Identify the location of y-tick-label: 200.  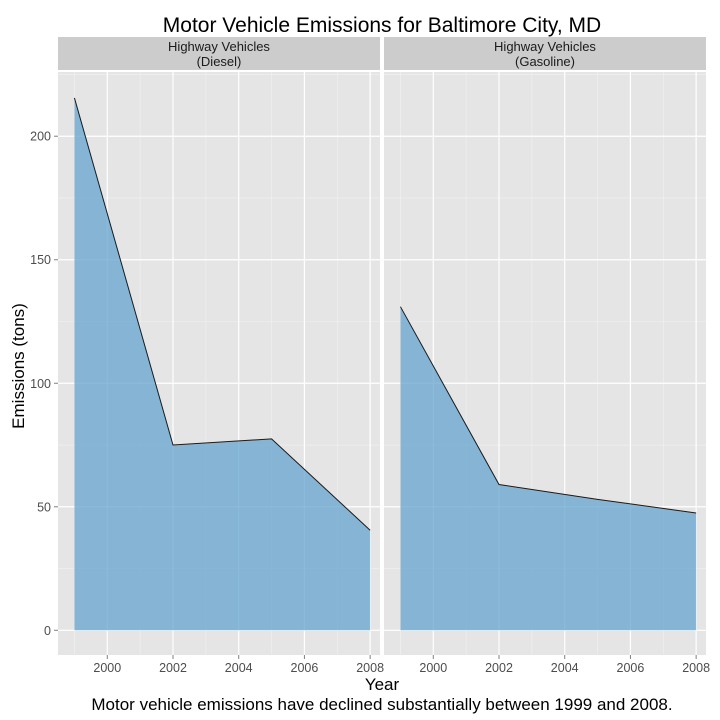
(40, 137).